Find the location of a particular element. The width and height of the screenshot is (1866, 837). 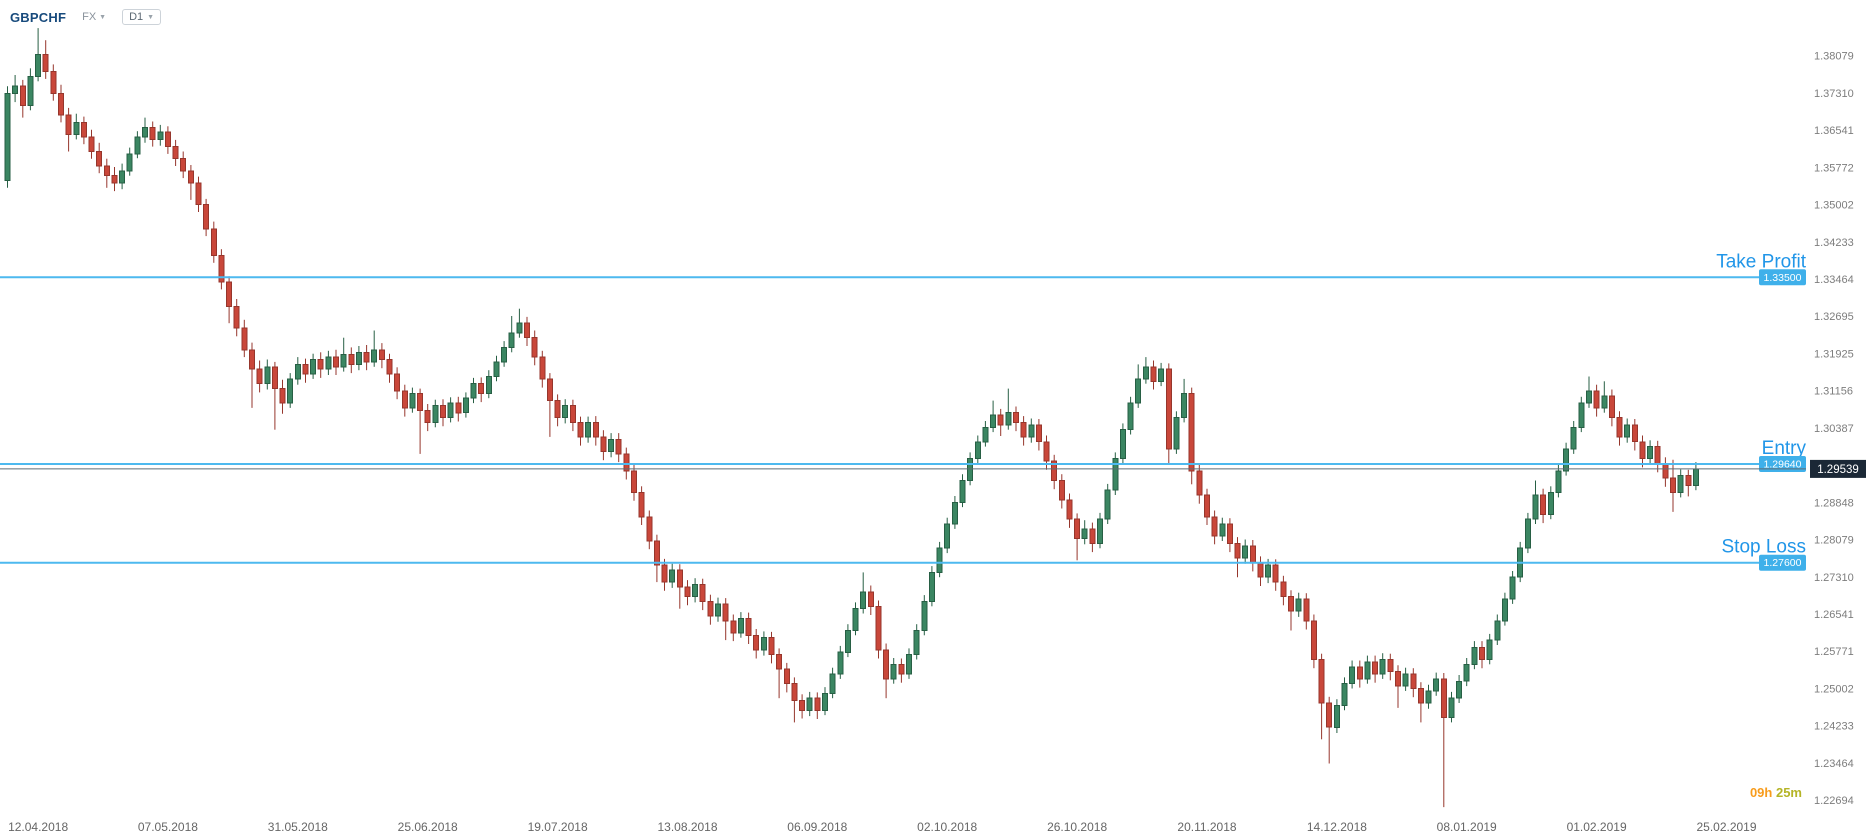

price-axis-label: 1.31156 is located at coordinates (1833, 392).